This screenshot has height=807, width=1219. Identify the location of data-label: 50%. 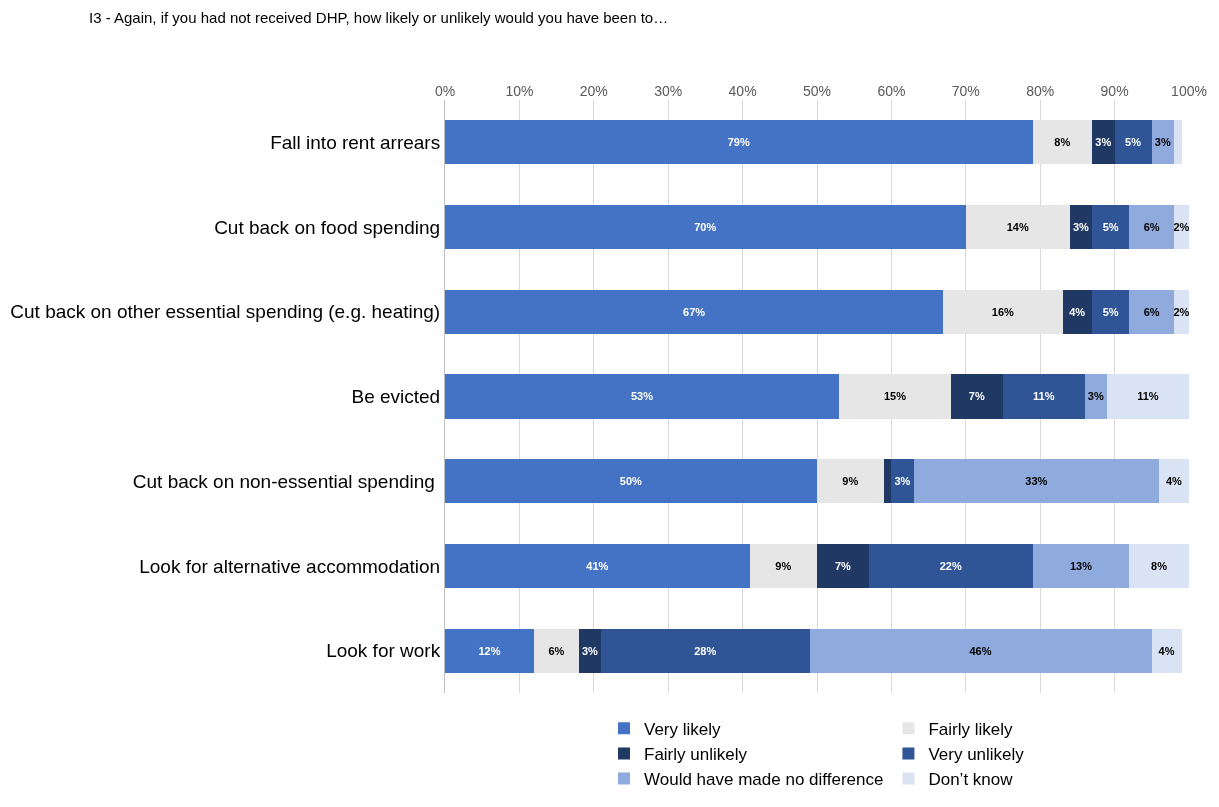
(631, 481).